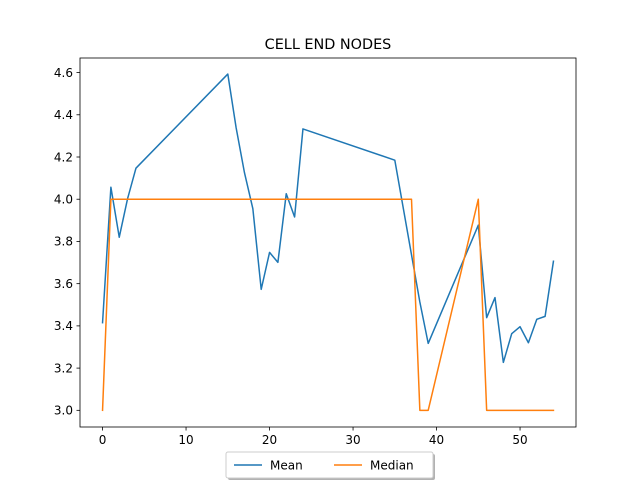 This screenshot has width=640, height=480. I want to click on x-tick-label: 10, so click(185, 440).